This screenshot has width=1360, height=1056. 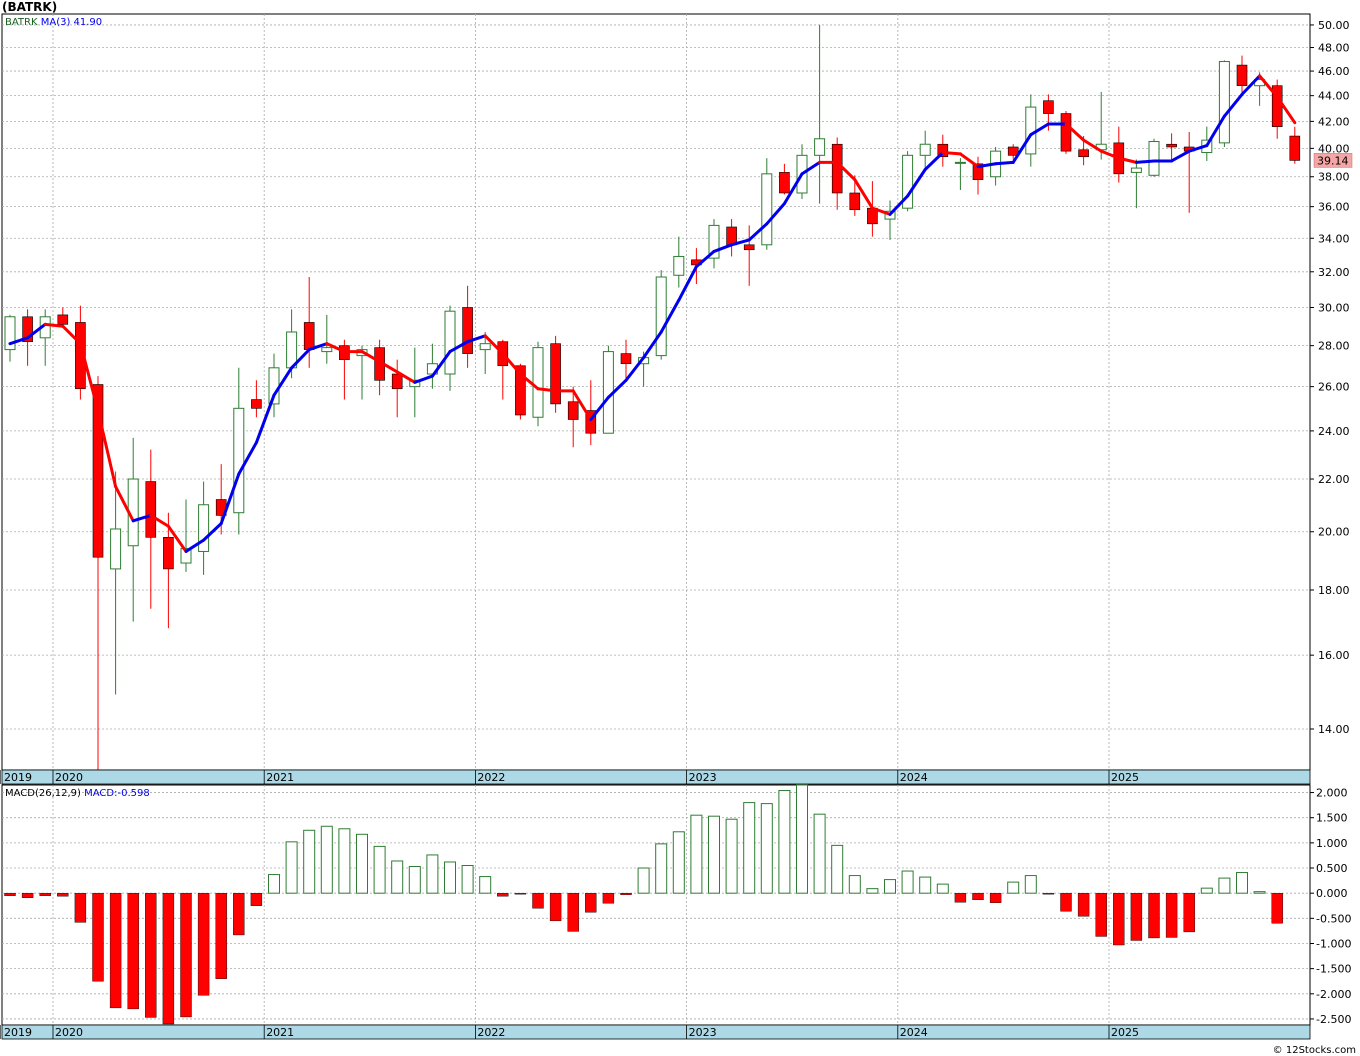 I want to click on macd-x-tick-label: 2024, so click(x=914, y=1032).